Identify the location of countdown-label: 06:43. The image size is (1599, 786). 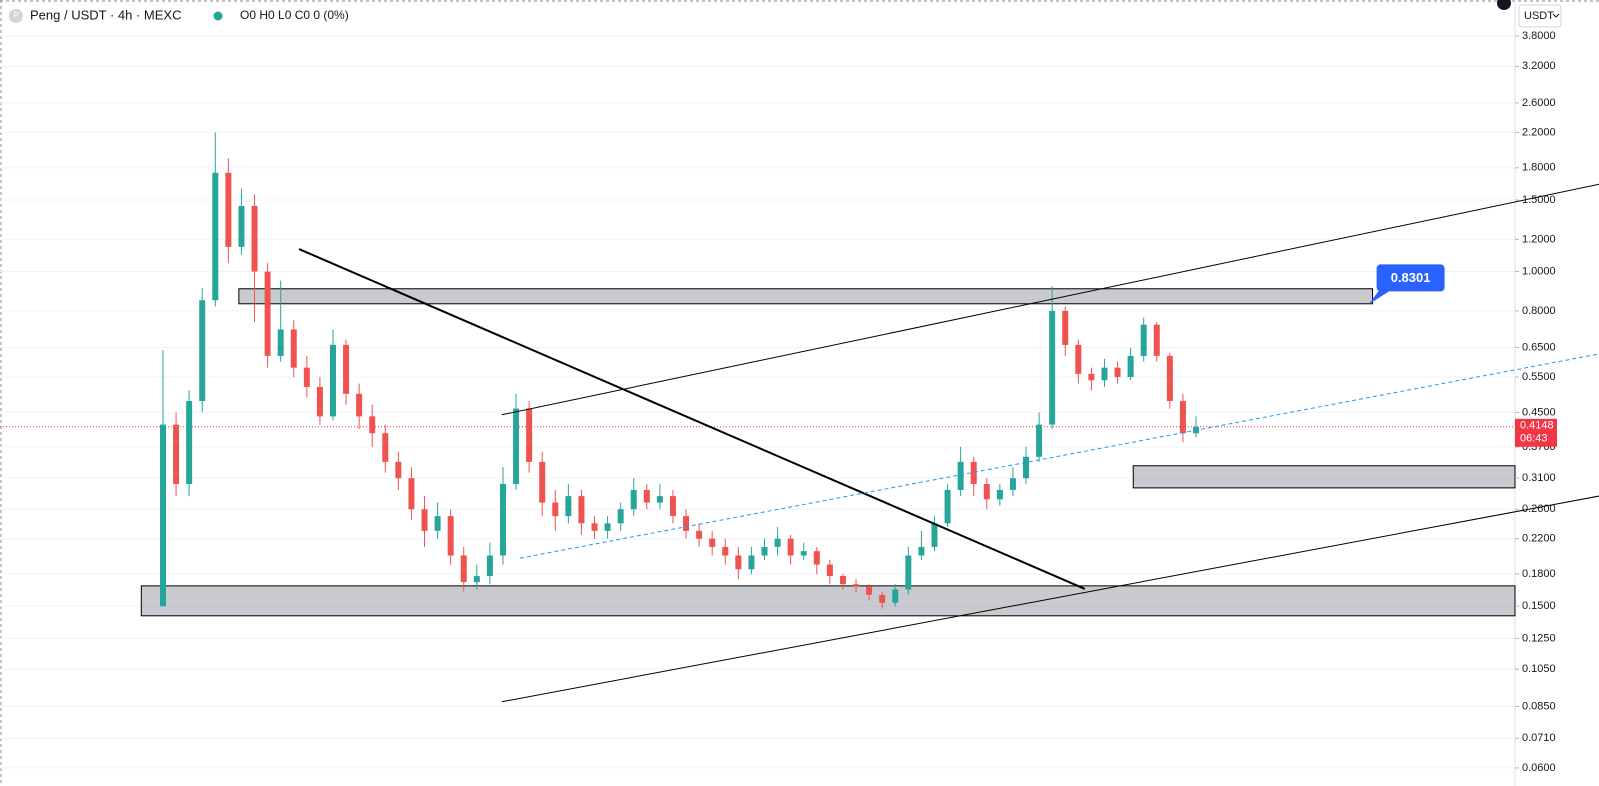
(1534, 439).